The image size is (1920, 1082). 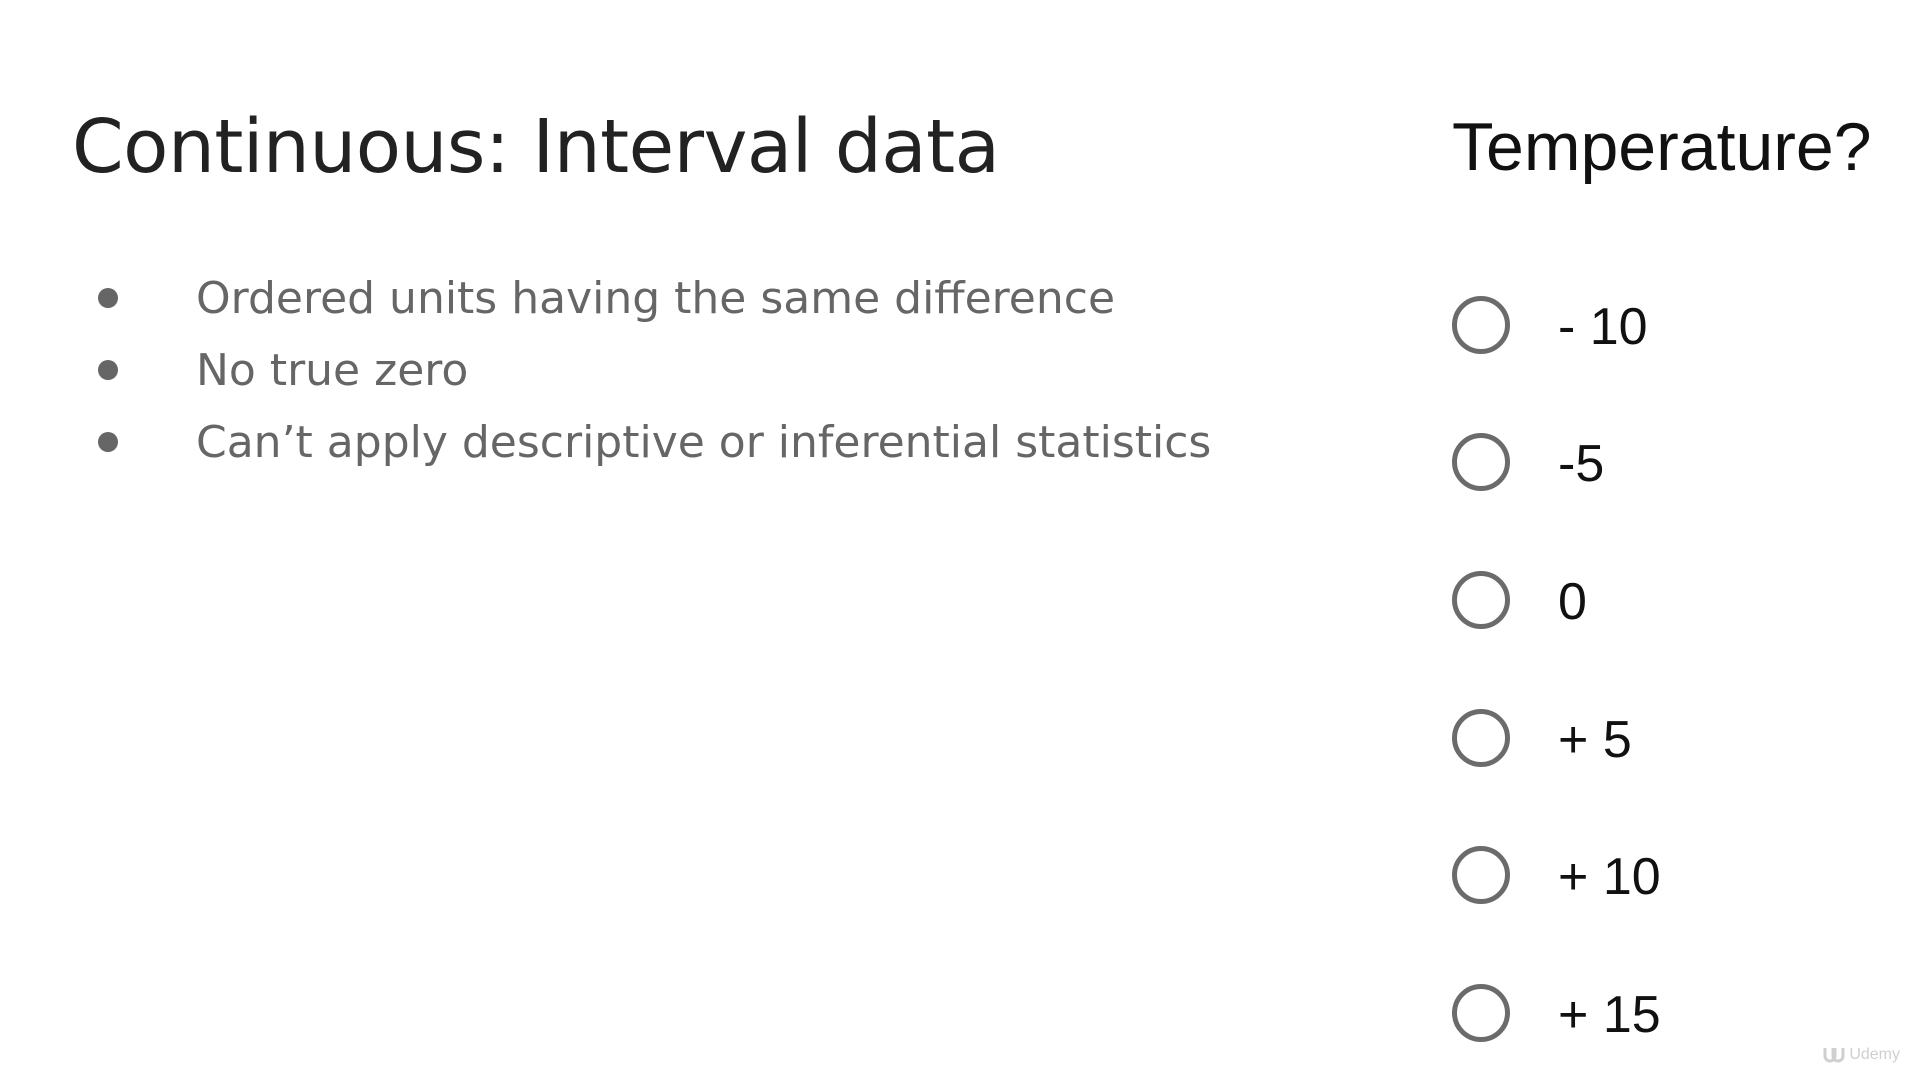 I want to click on bullet-text: No true zero, so click(x=332, y=370).